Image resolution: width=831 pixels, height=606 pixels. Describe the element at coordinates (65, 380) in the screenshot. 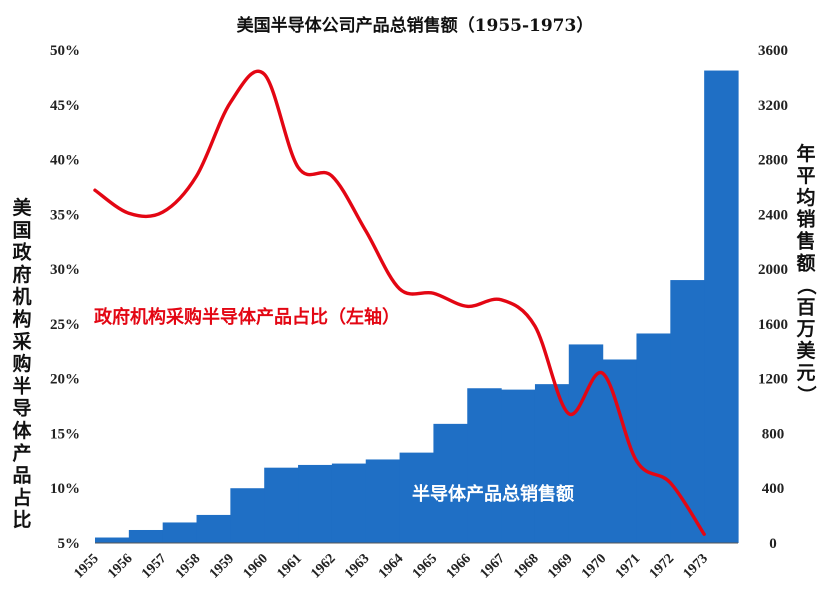

I see `left-tick-label: 20%` at that location.